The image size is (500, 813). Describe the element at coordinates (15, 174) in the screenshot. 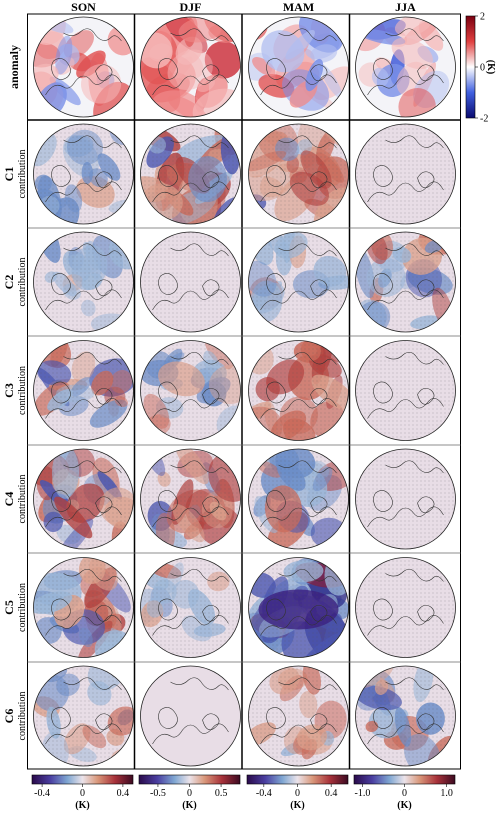

I see `row-title: C1 contribution` at that location.